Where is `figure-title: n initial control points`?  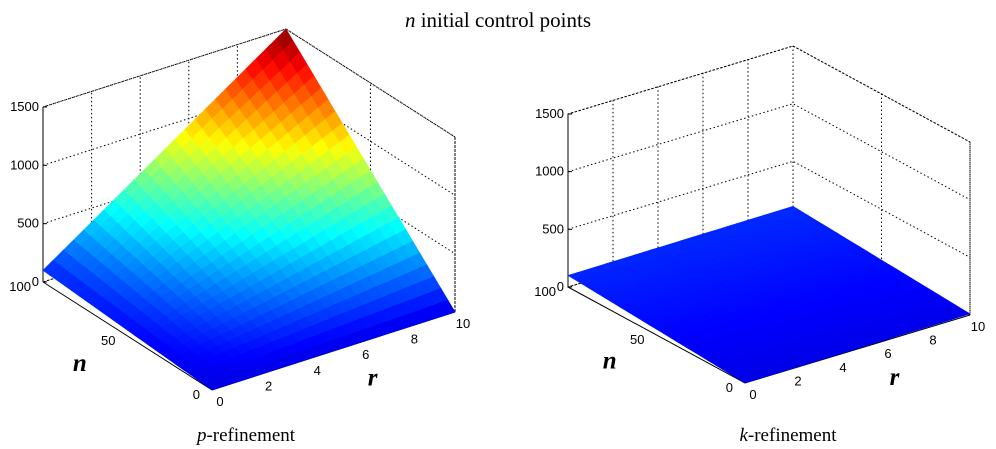 figure-title: n initial control points is located at coordinates (498, 20).